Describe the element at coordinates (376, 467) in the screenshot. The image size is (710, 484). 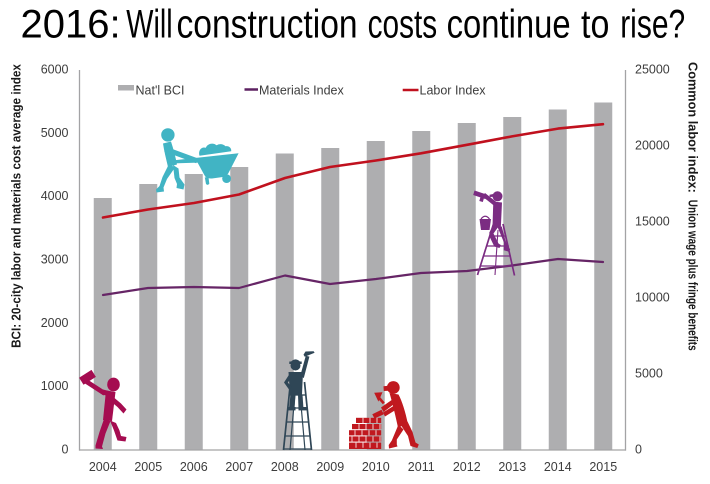
I see `svg-text: 2010` at that location.